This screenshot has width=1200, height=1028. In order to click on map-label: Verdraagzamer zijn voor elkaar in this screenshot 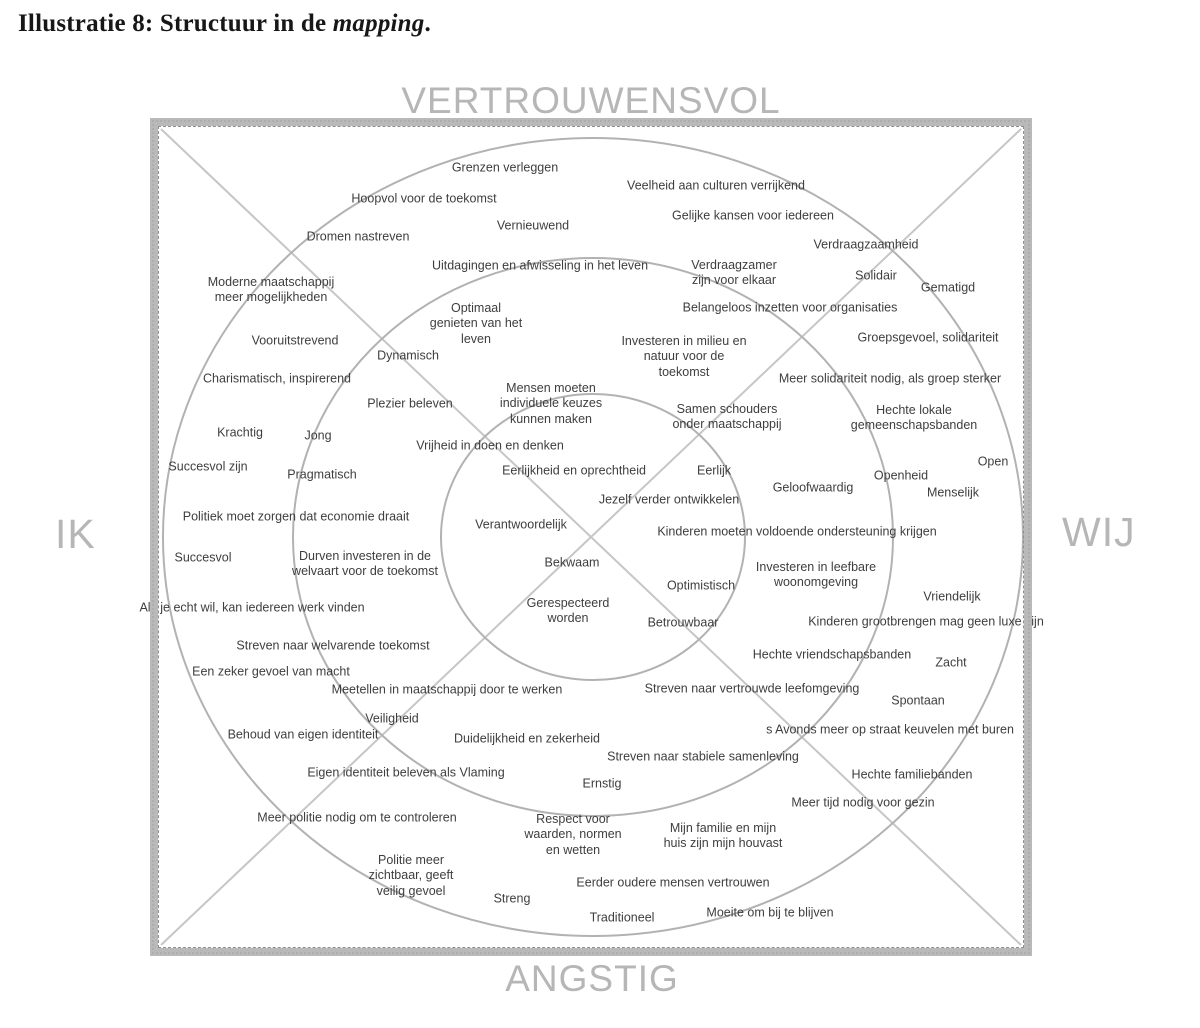, I will do `click(734, 272)`.